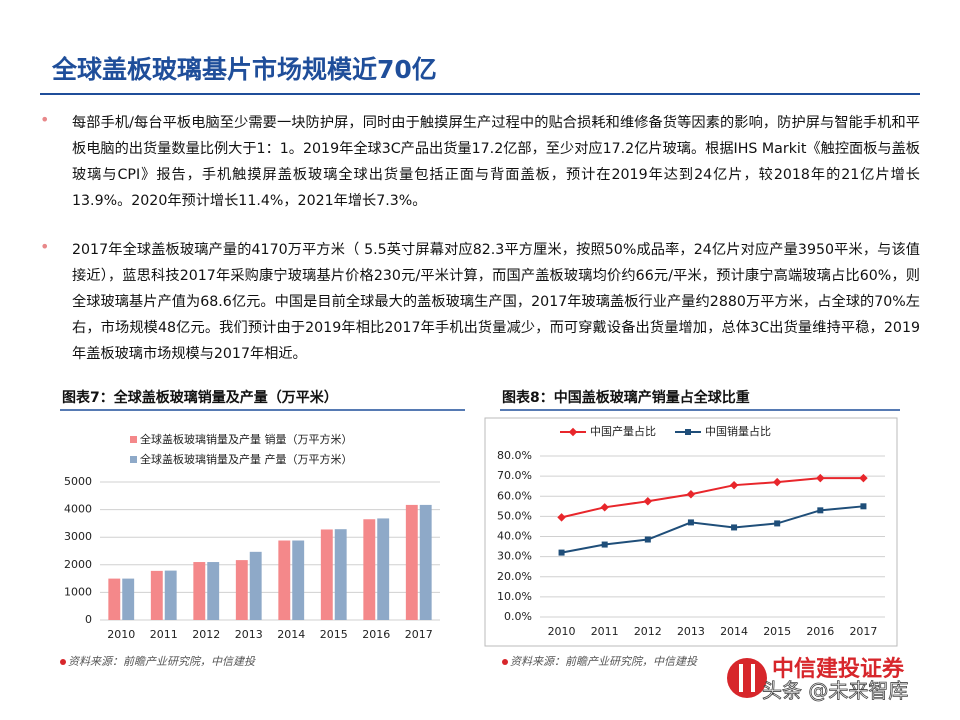  I want to click on legend-label: 全球盖板玻璃销量及产量 产量（万平方米）, so click(246, 459).